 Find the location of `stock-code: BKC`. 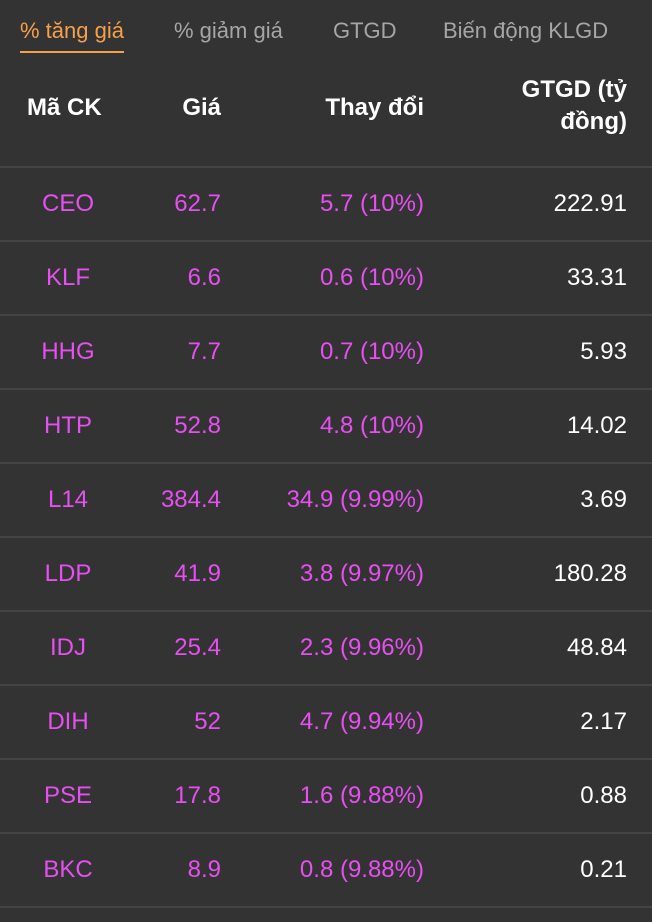

stock-code: BKC is located at coordinates (68, 869).